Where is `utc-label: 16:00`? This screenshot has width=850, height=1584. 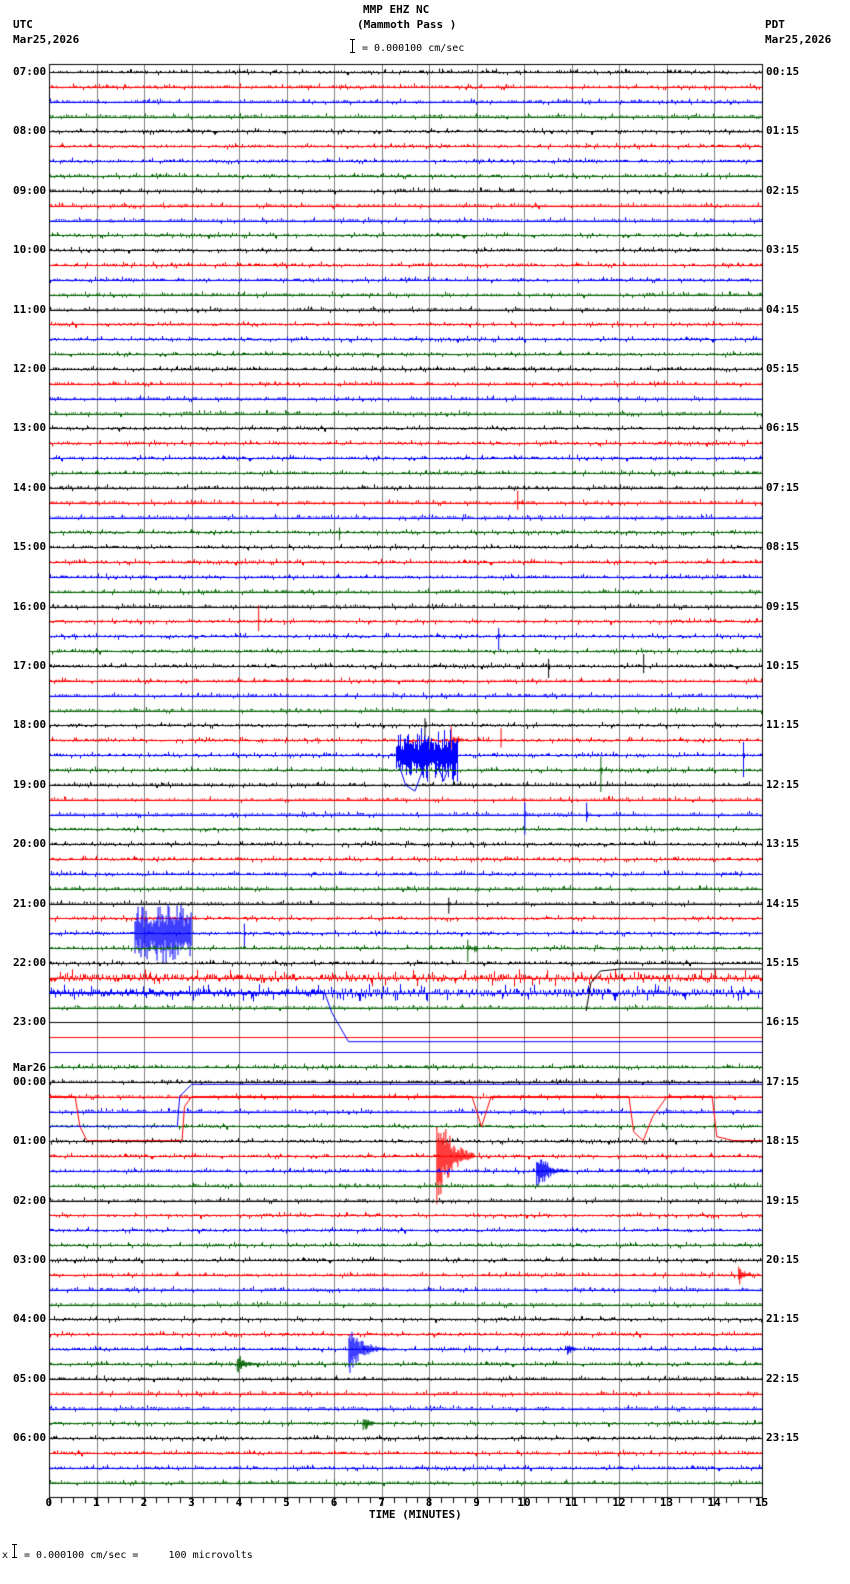 utc-label: 16:00 is located at coordinates (30, 606).